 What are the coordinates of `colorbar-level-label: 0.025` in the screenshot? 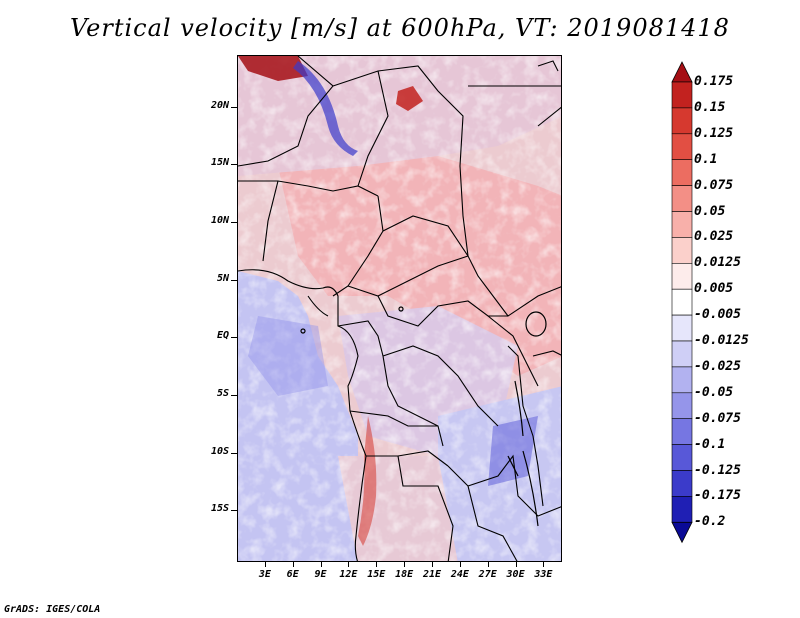 It's located at (714, 237).